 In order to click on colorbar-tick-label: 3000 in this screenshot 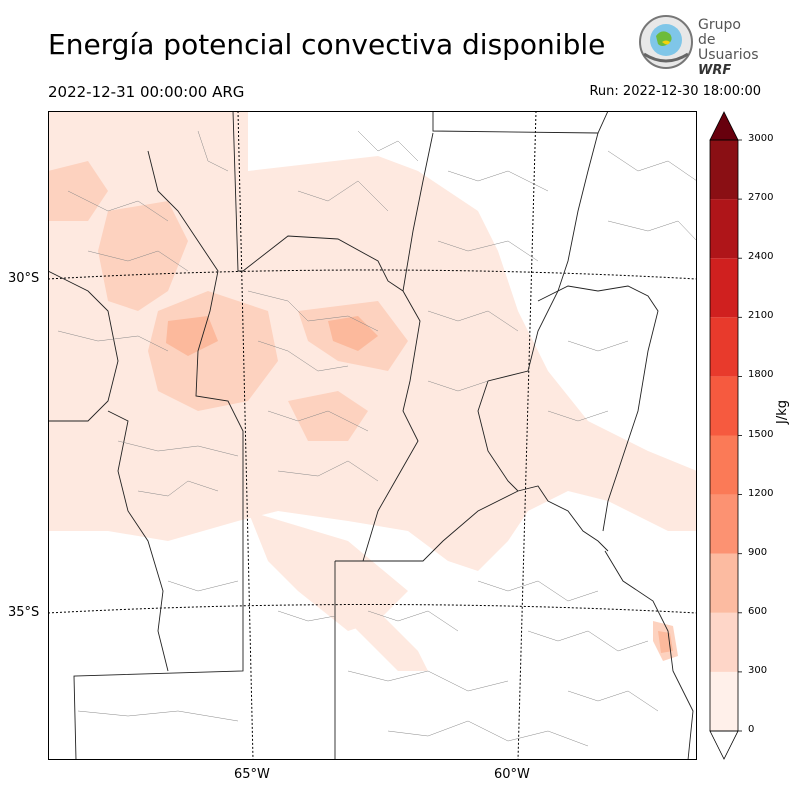, I will do `click(761, 138)`.